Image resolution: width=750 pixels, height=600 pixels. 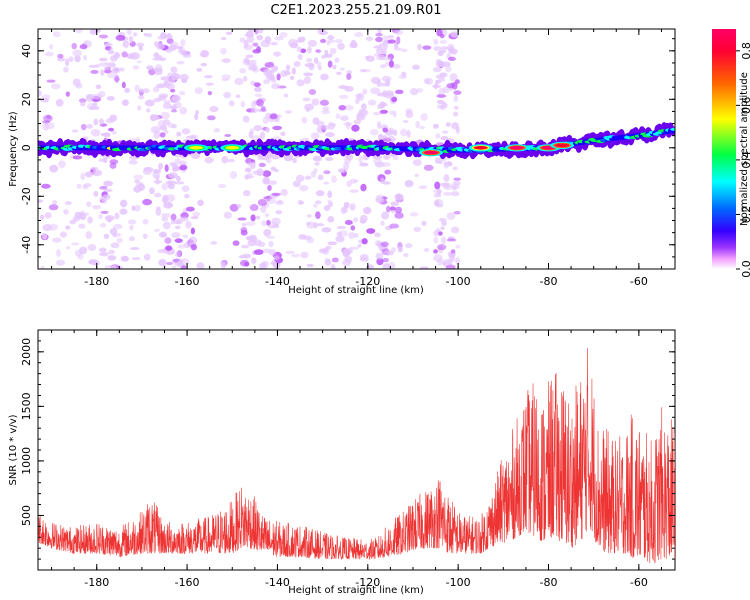 I want to click on colorbar-tick-label: 0.8, so click(x=745, y=51).